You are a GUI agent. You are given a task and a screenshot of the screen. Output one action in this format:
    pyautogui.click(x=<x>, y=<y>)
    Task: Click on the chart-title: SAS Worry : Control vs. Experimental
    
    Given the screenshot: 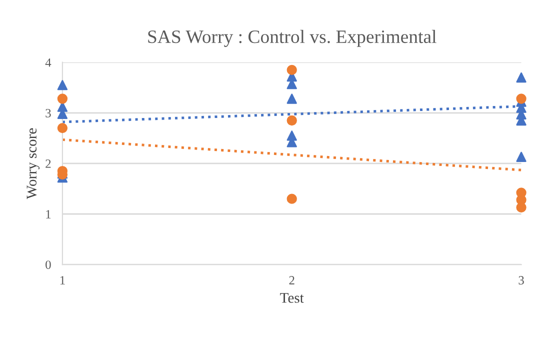 What is the action you would take?
    pyautogui.click(x=292, y=38)
    